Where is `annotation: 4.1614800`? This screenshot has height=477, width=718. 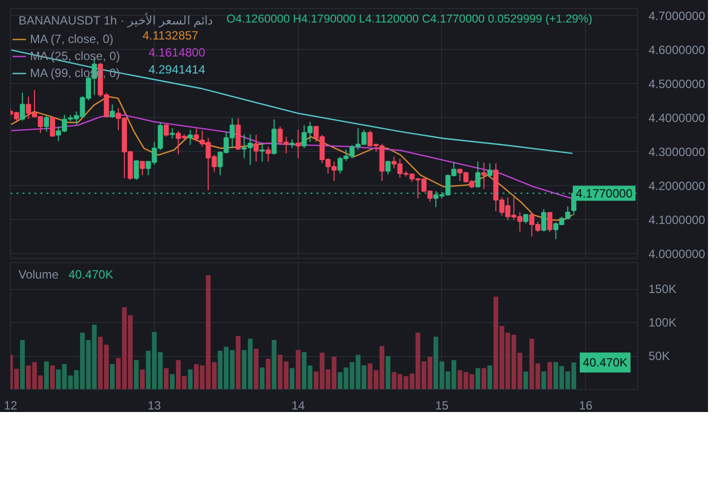
annotation: 4.1614800 is located at coordinates (177, 53).